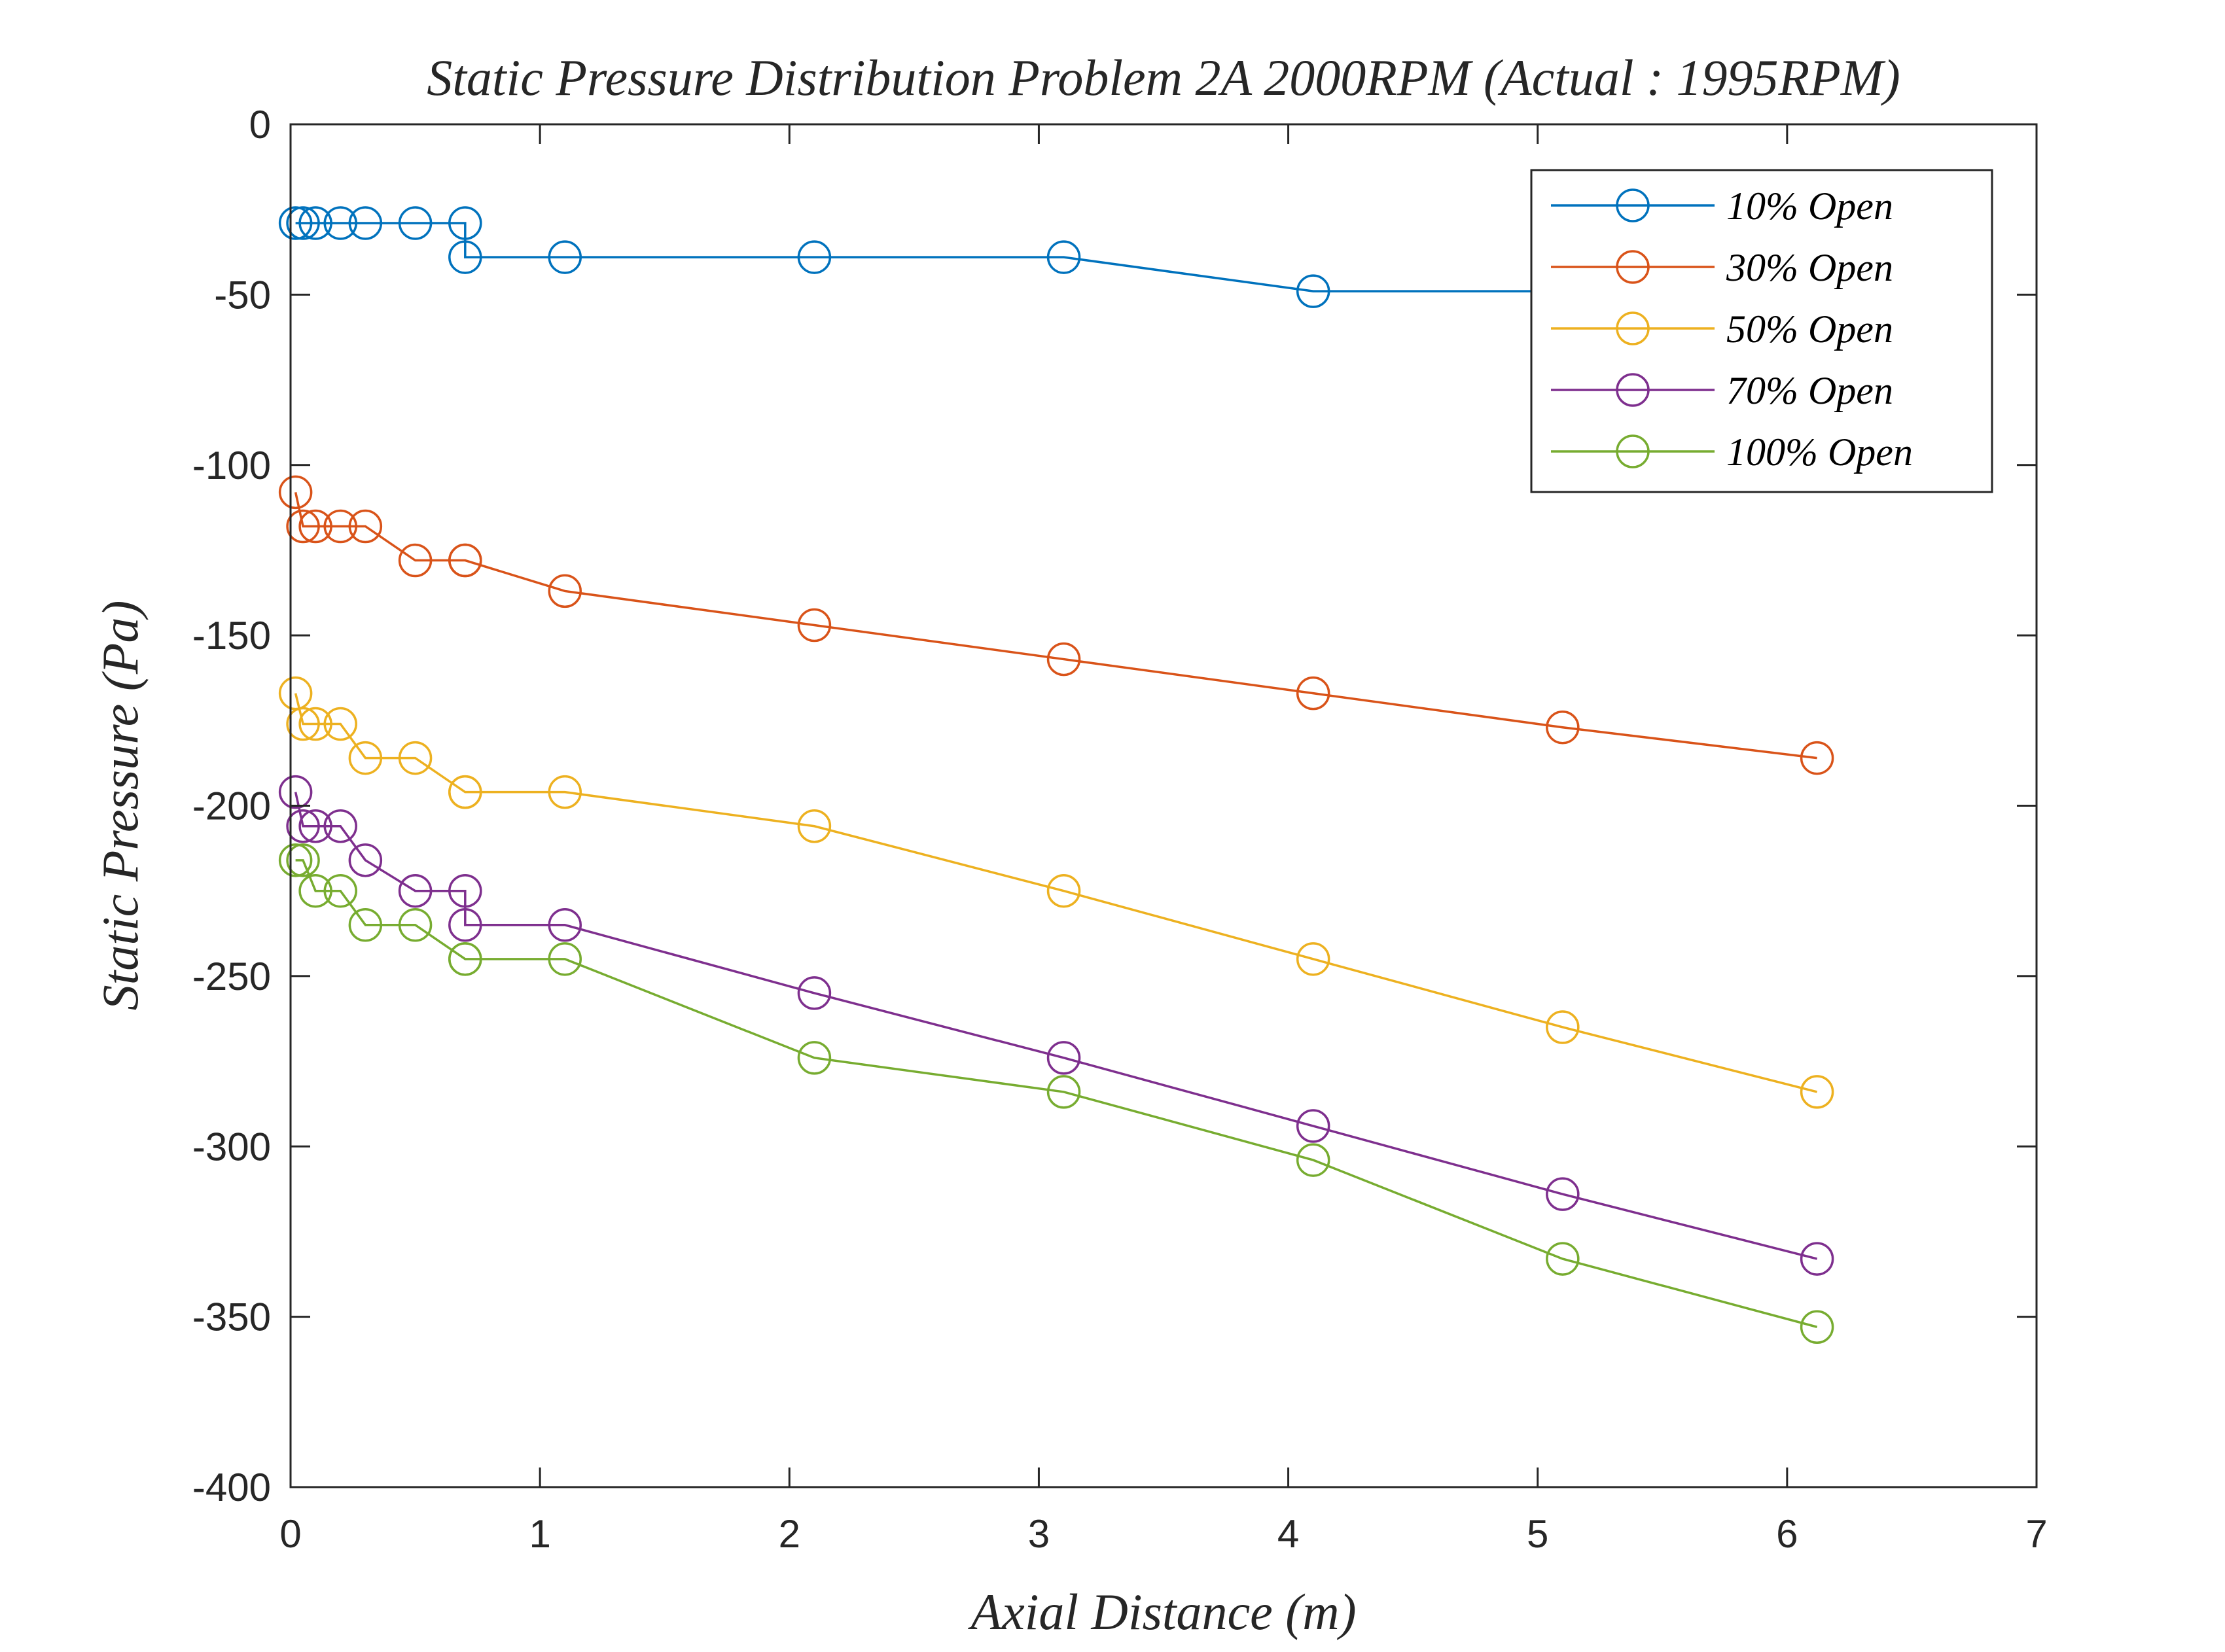 This screenshot has height=1652, width=2225. Describe the element at coordinates (120, 806) in the screenshot. I see `y-axis-label: Static Pressure (Pa)` at that location.